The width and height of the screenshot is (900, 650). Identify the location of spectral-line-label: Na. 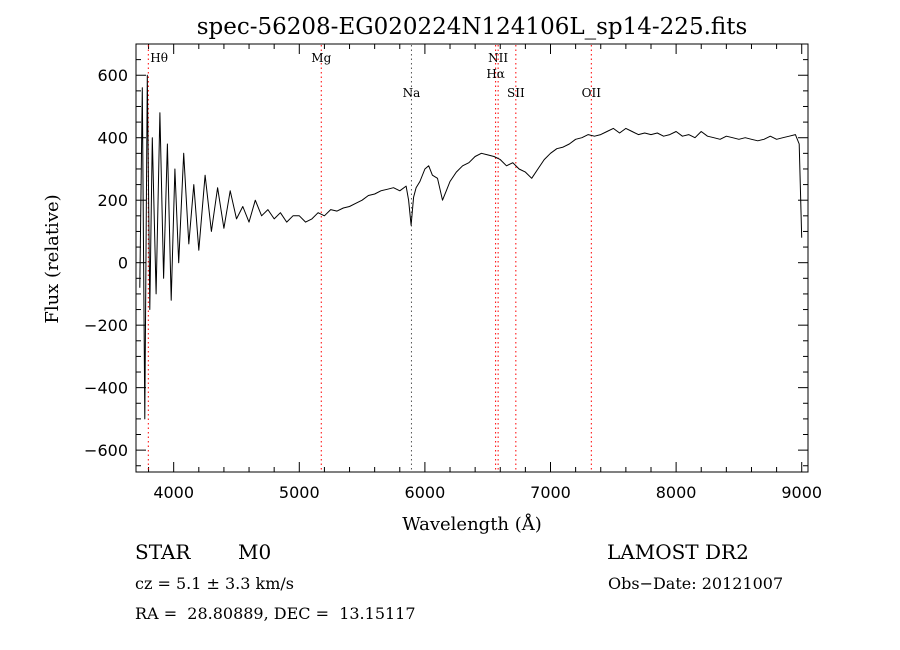
(412, 93).